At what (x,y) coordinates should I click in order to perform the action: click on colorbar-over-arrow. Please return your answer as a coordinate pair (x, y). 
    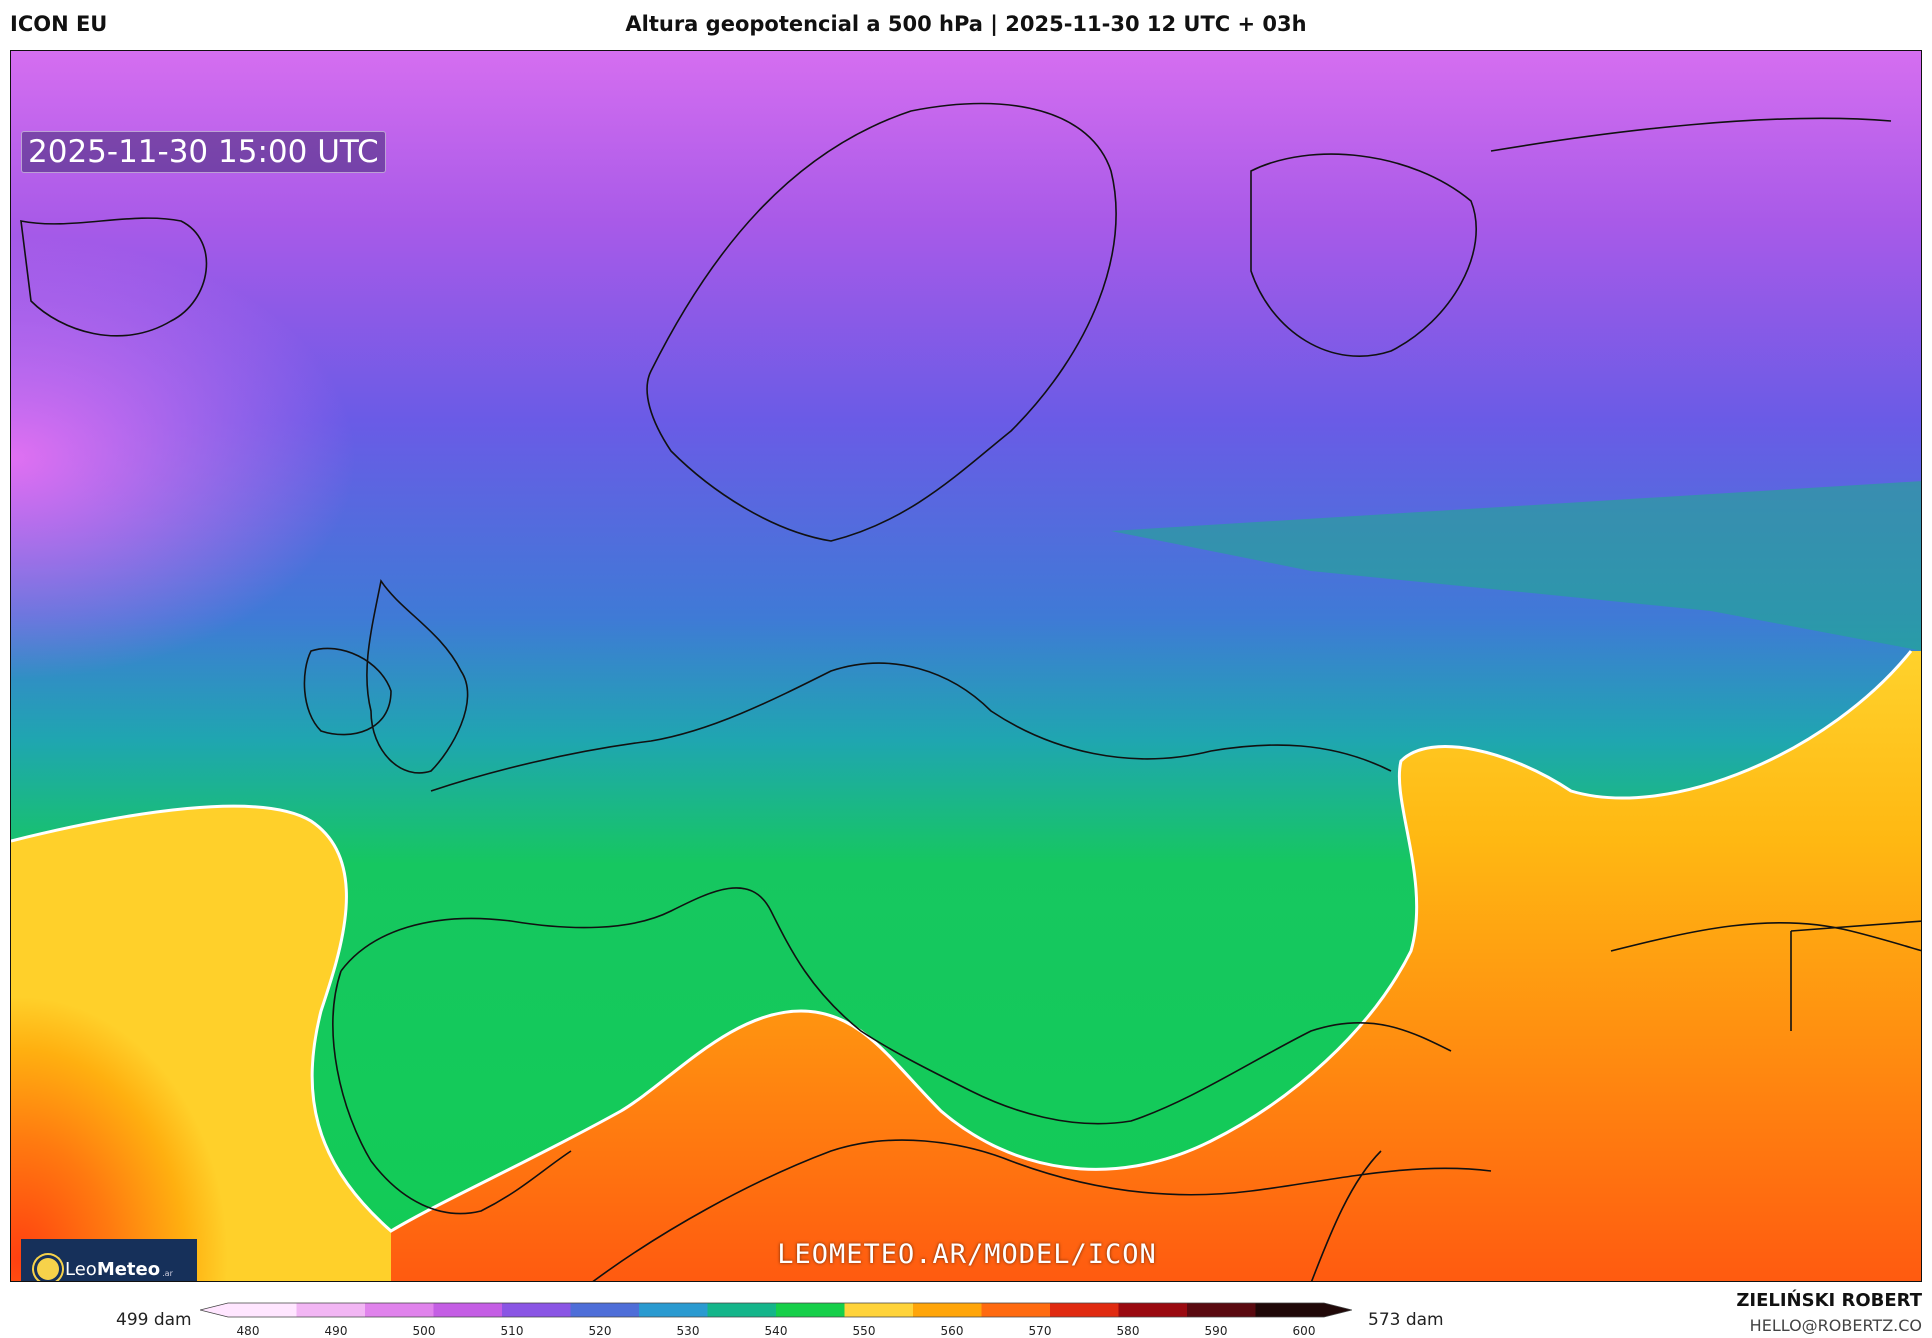
    Looking at the image, I should click on (1338, 1310).